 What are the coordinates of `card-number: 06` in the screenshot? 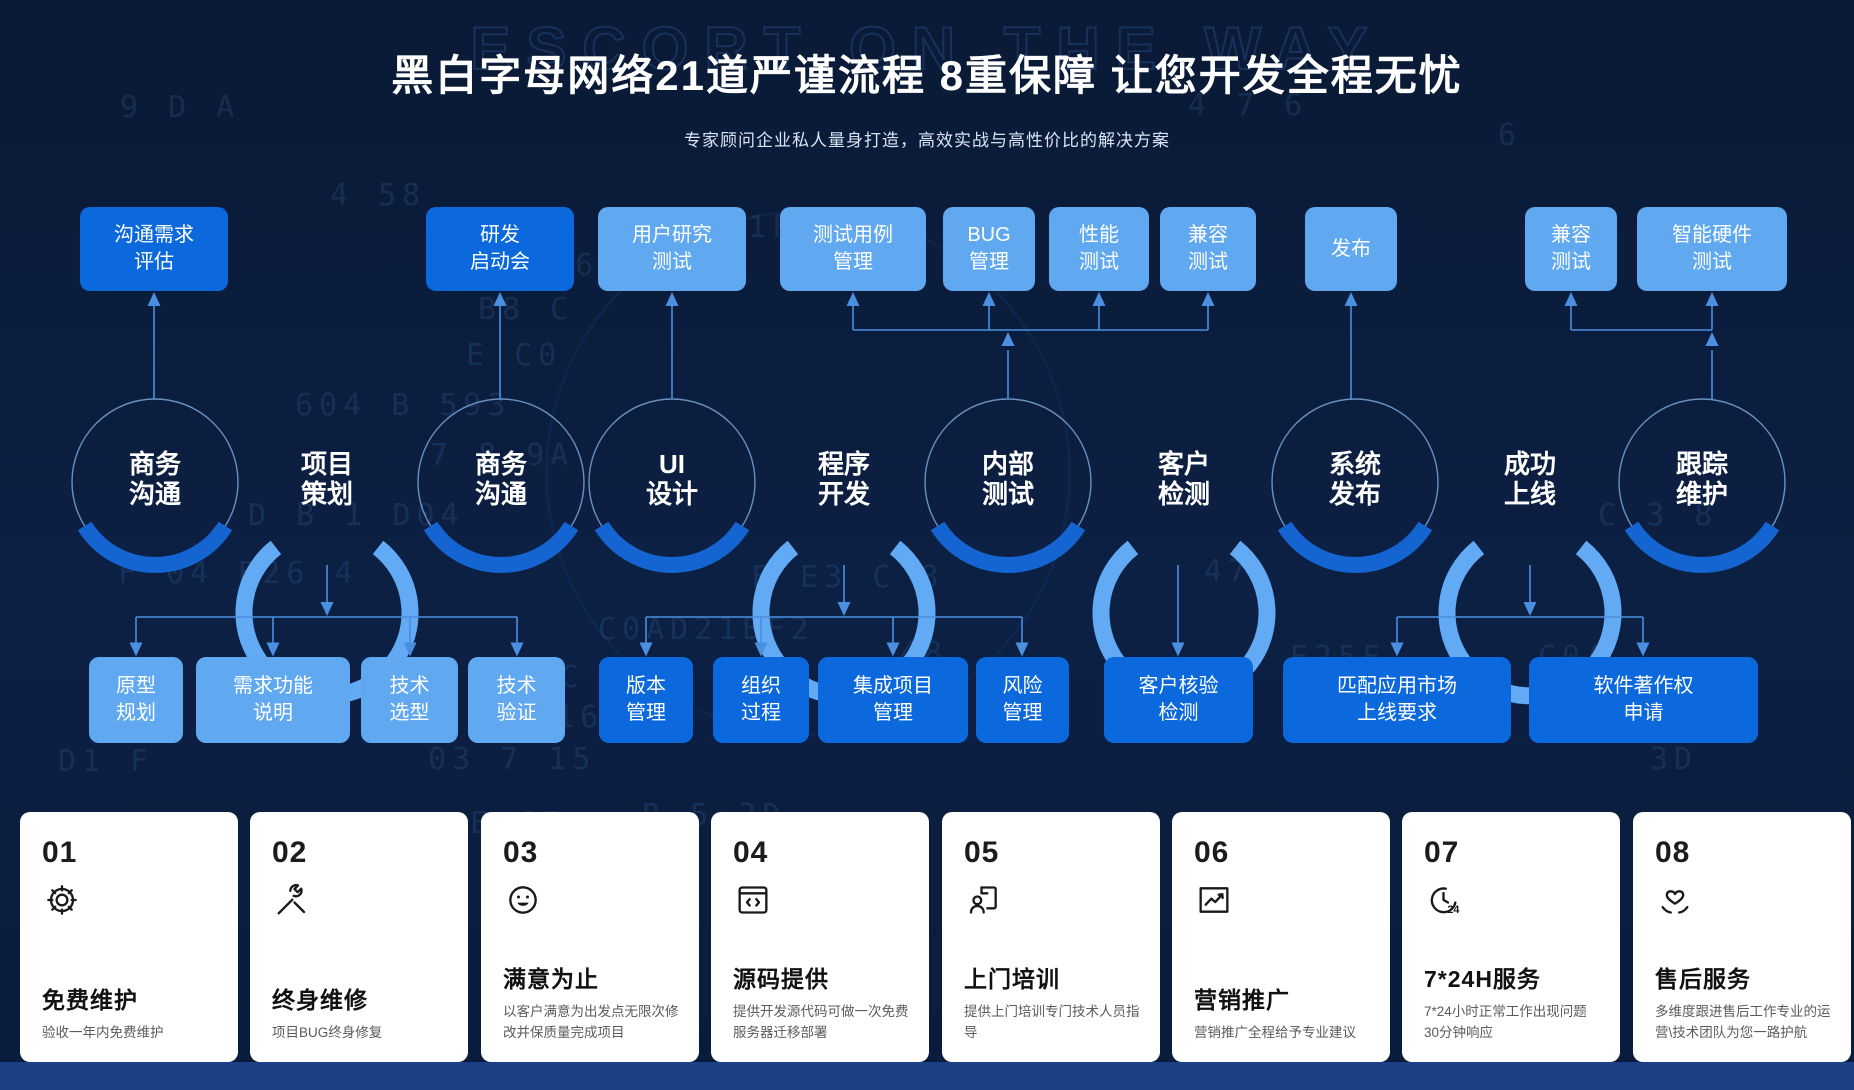 It's located at (1212, 852).